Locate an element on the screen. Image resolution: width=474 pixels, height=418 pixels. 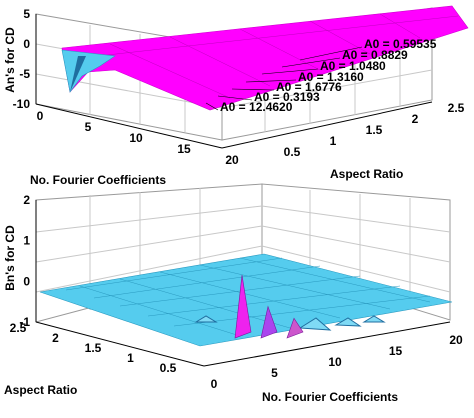
top-x-tick-label: 10 is located at coordinates (136, 138).